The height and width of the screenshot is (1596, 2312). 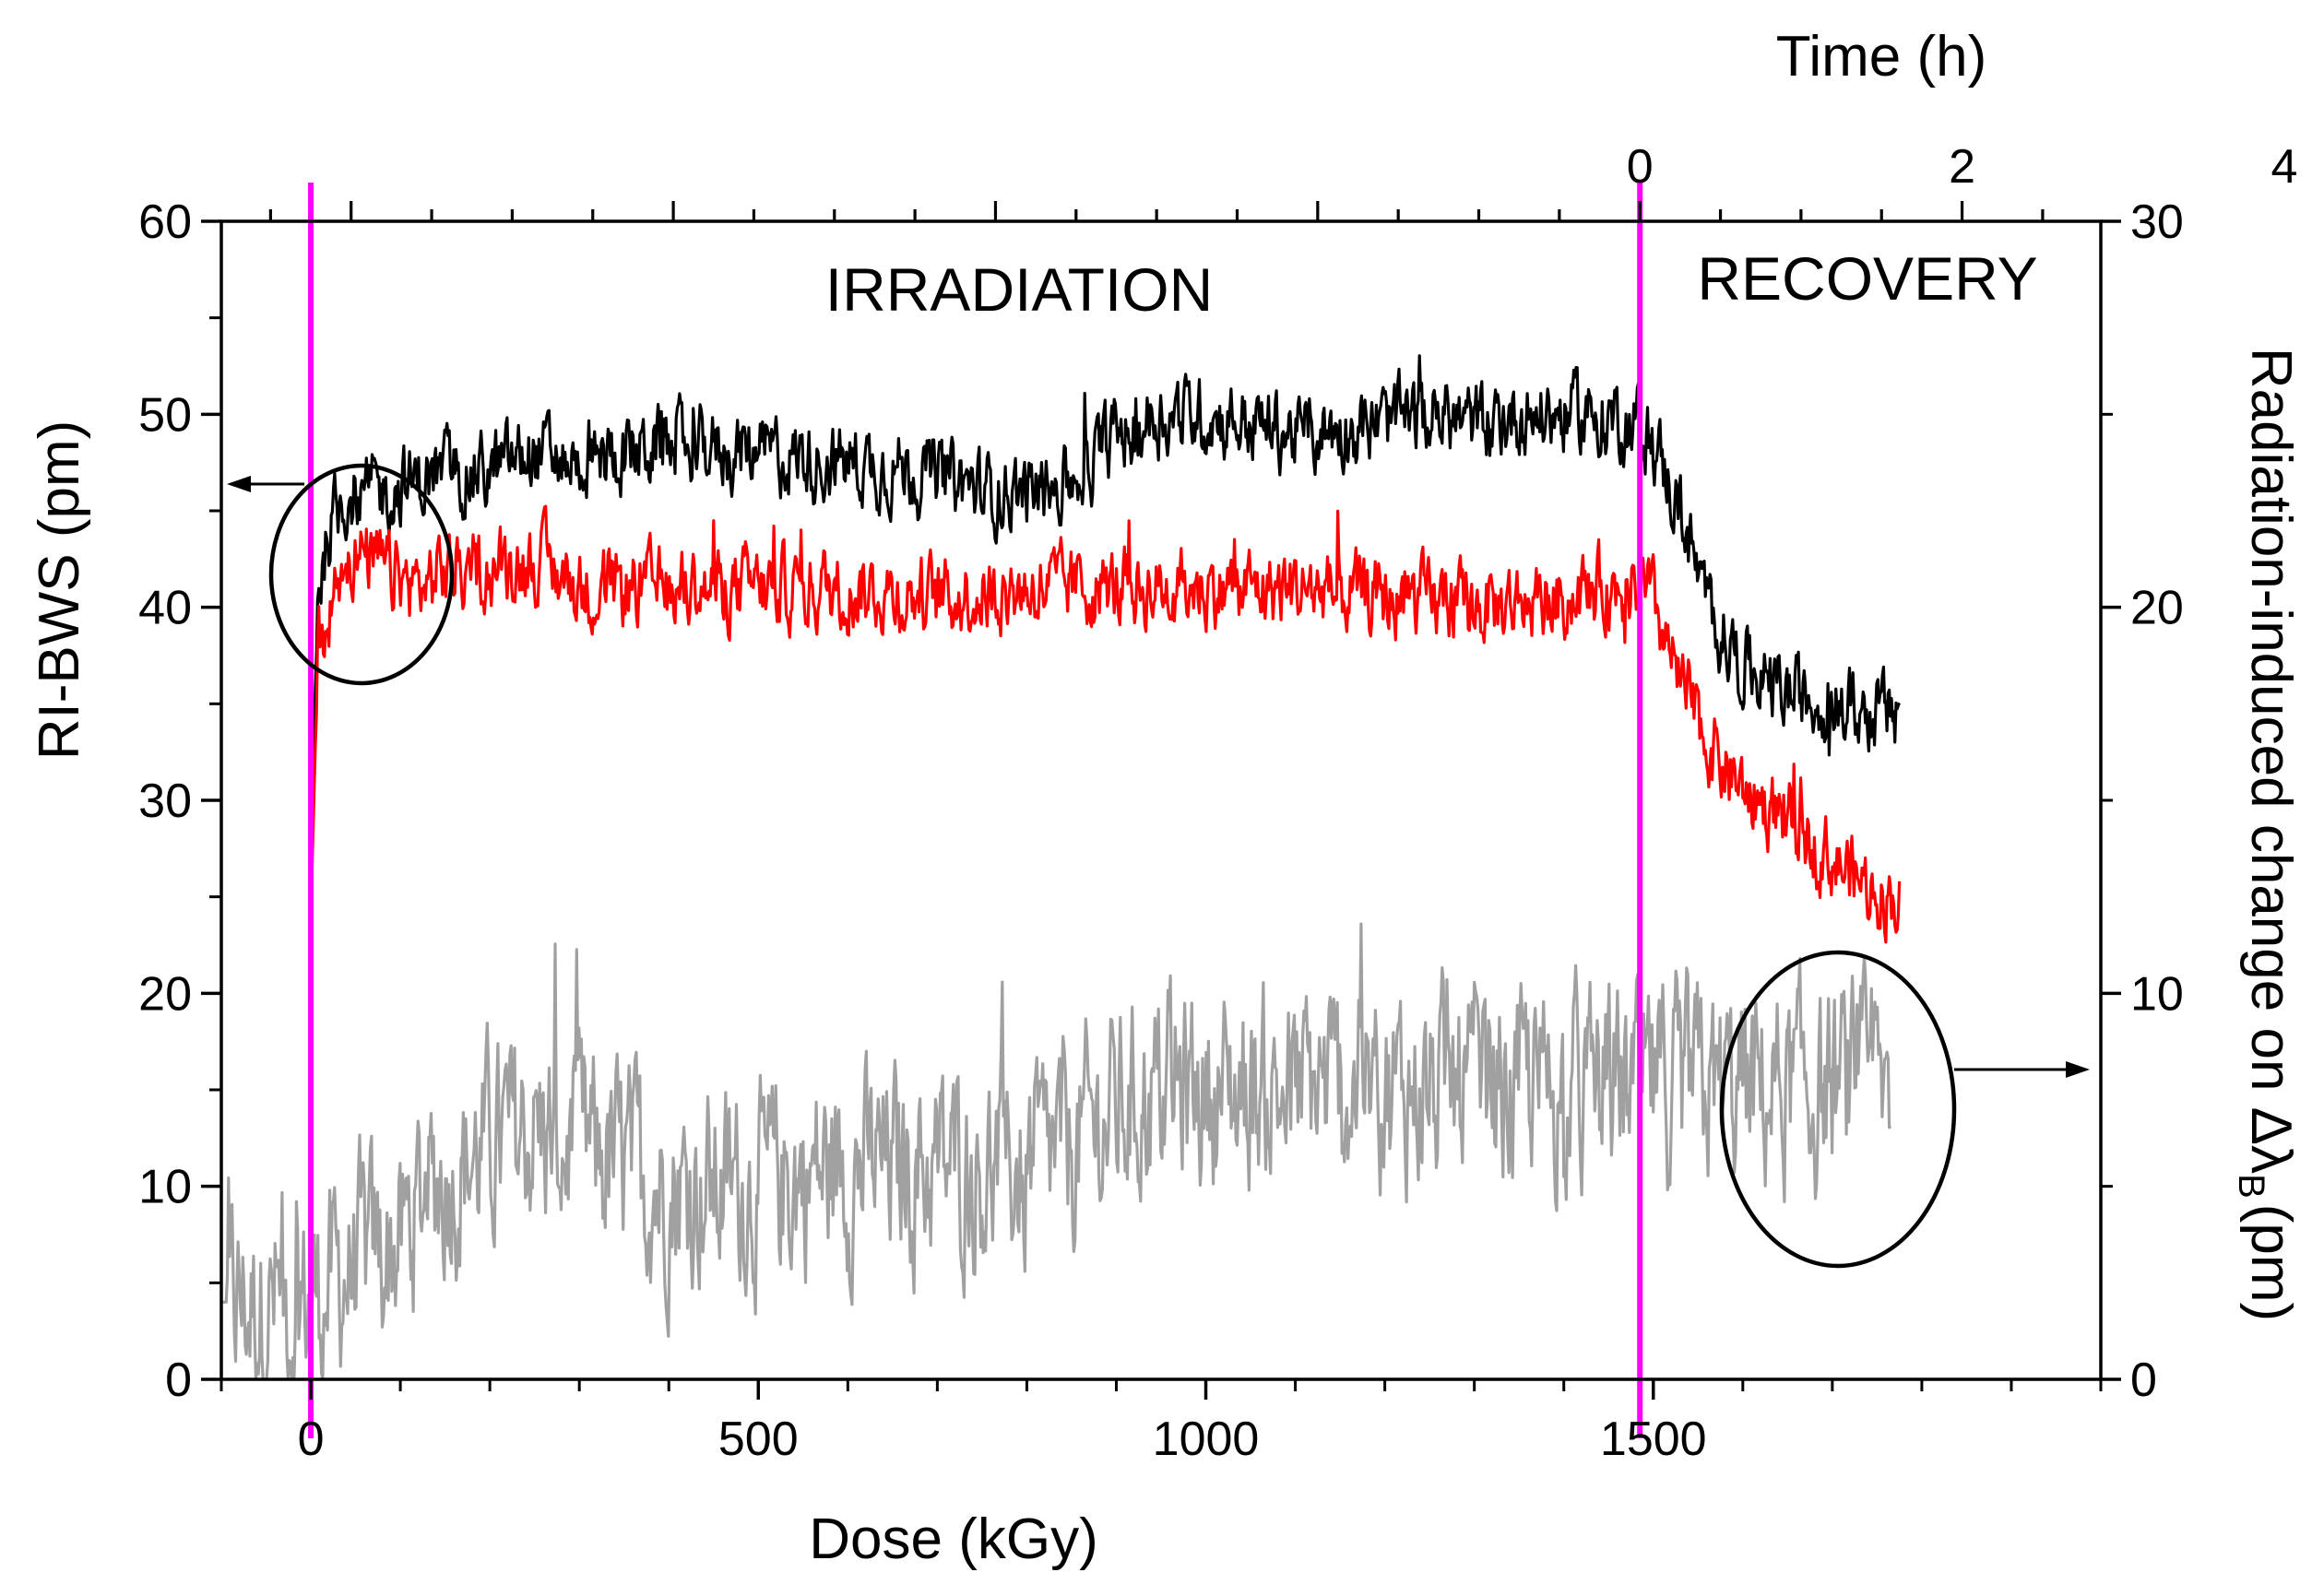 I want to click on x2-tick-label-0: 0, so click(x=1640, y=167).